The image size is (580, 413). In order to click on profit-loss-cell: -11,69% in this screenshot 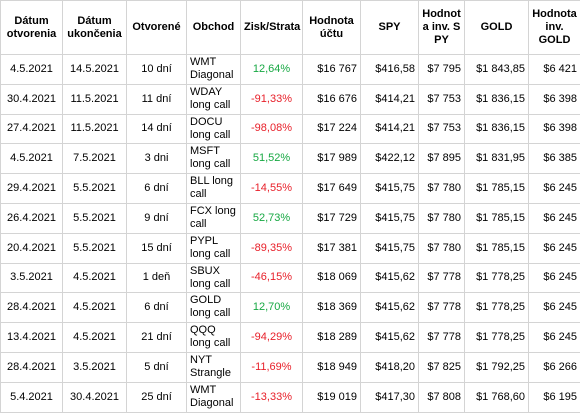, I will do `click(272, 367)`.